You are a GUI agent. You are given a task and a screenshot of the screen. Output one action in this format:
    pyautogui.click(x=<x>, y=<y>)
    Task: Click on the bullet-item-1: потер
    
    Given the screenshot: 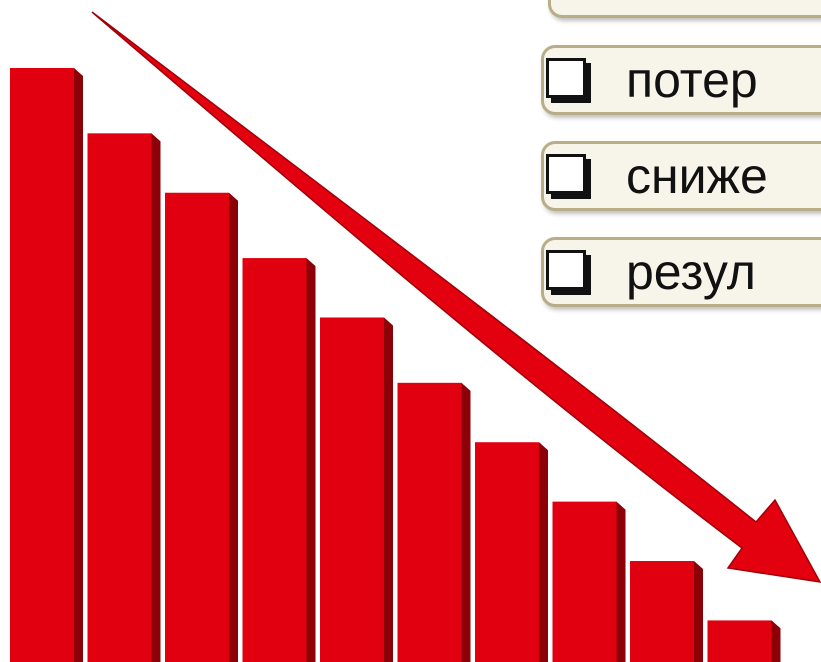 What is the action you would take?
    pyautogui.click(x=681, y=80)
    